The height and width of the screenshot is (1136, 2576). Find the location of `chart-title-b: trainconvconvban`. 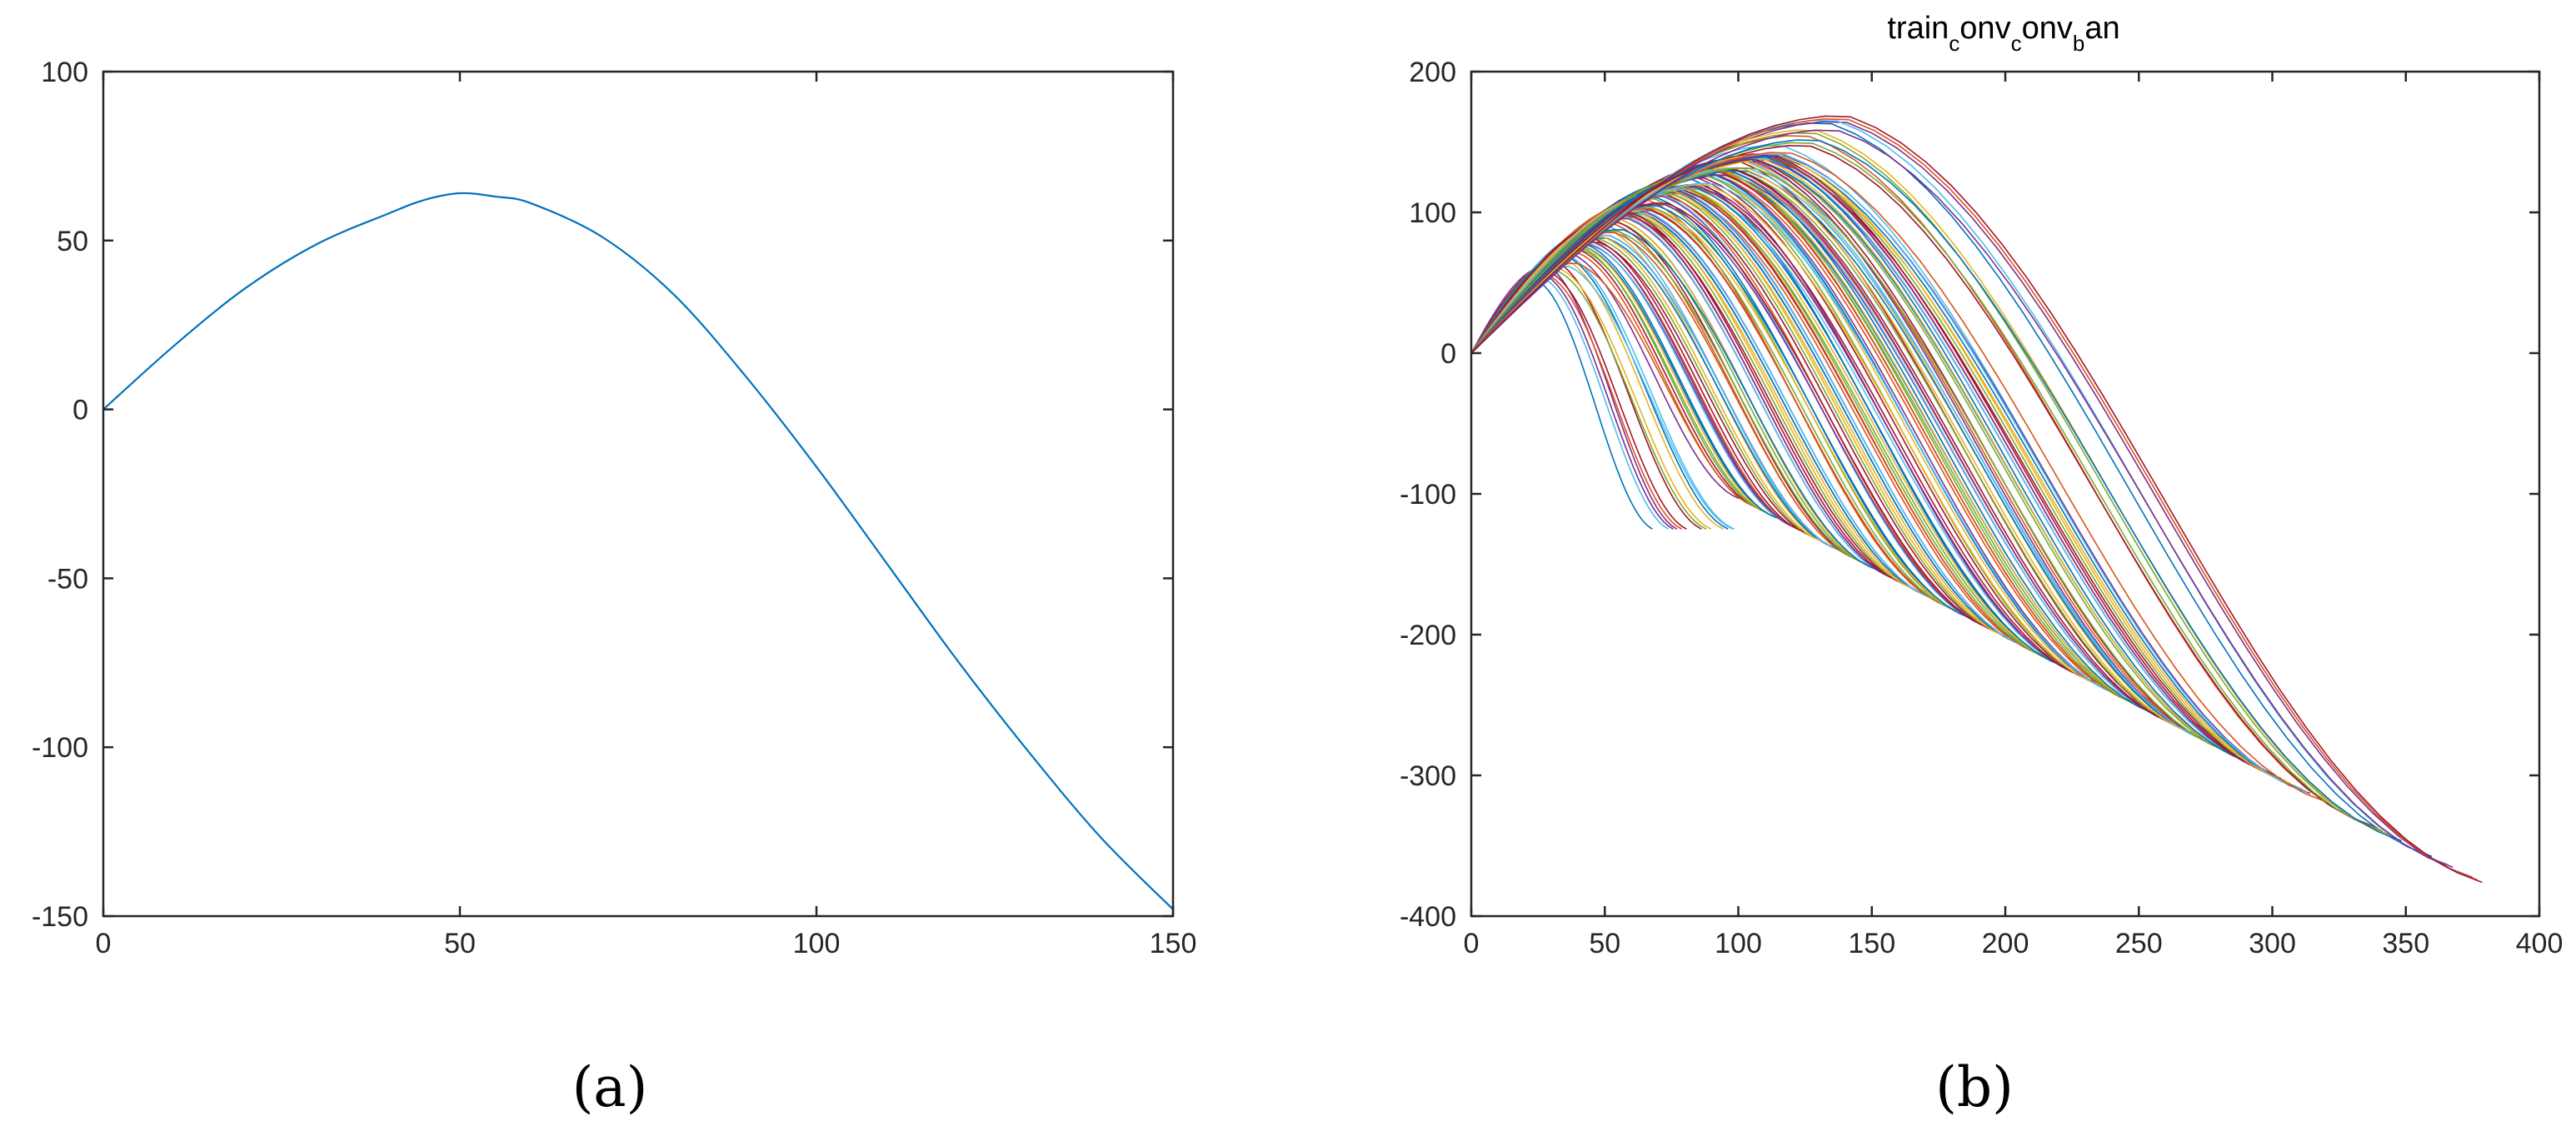

chart-title-b: trainconvconvban is located at coordinates (2003, 33).